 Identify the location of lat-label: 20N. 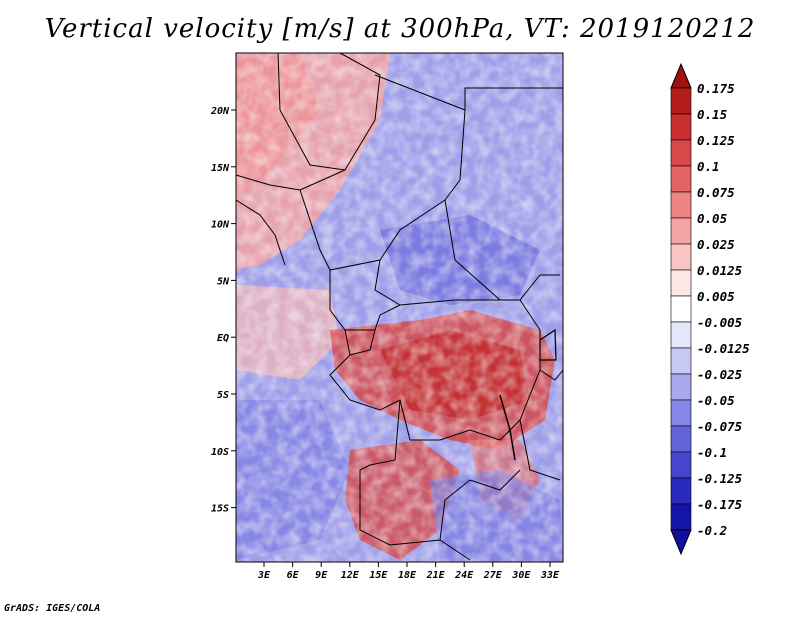
(220, 111).